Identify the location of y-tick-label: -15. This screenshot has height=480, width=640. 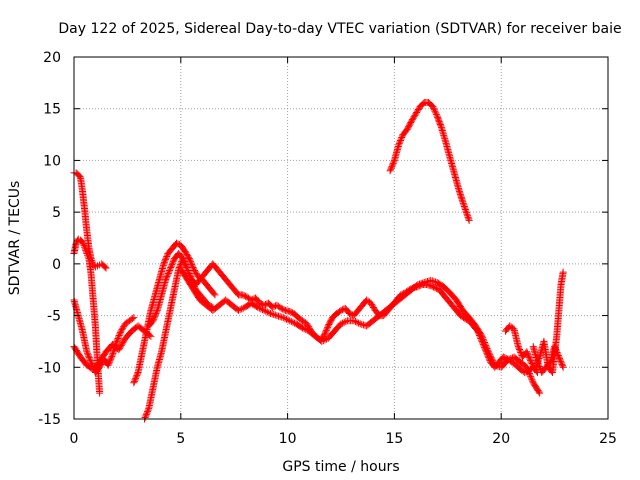
(49, 420).